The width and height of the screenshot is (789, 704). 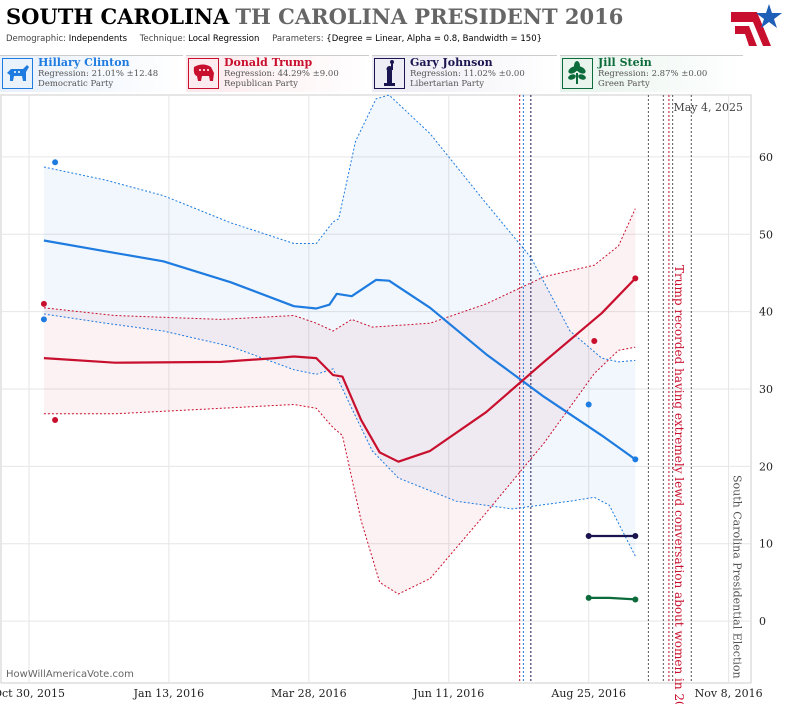 I want to click on elephant-icon, so click(x=203, y=73).